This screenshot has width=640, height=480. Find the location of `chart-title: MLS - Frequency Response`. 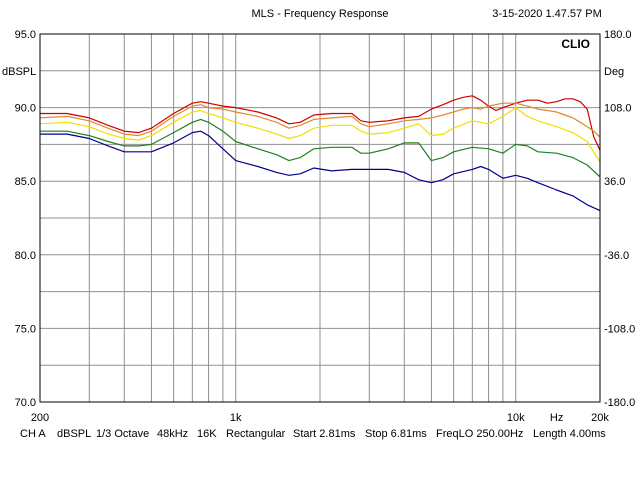

chart-title: MLS - Frequency Response is located at coordinates (320, 14).